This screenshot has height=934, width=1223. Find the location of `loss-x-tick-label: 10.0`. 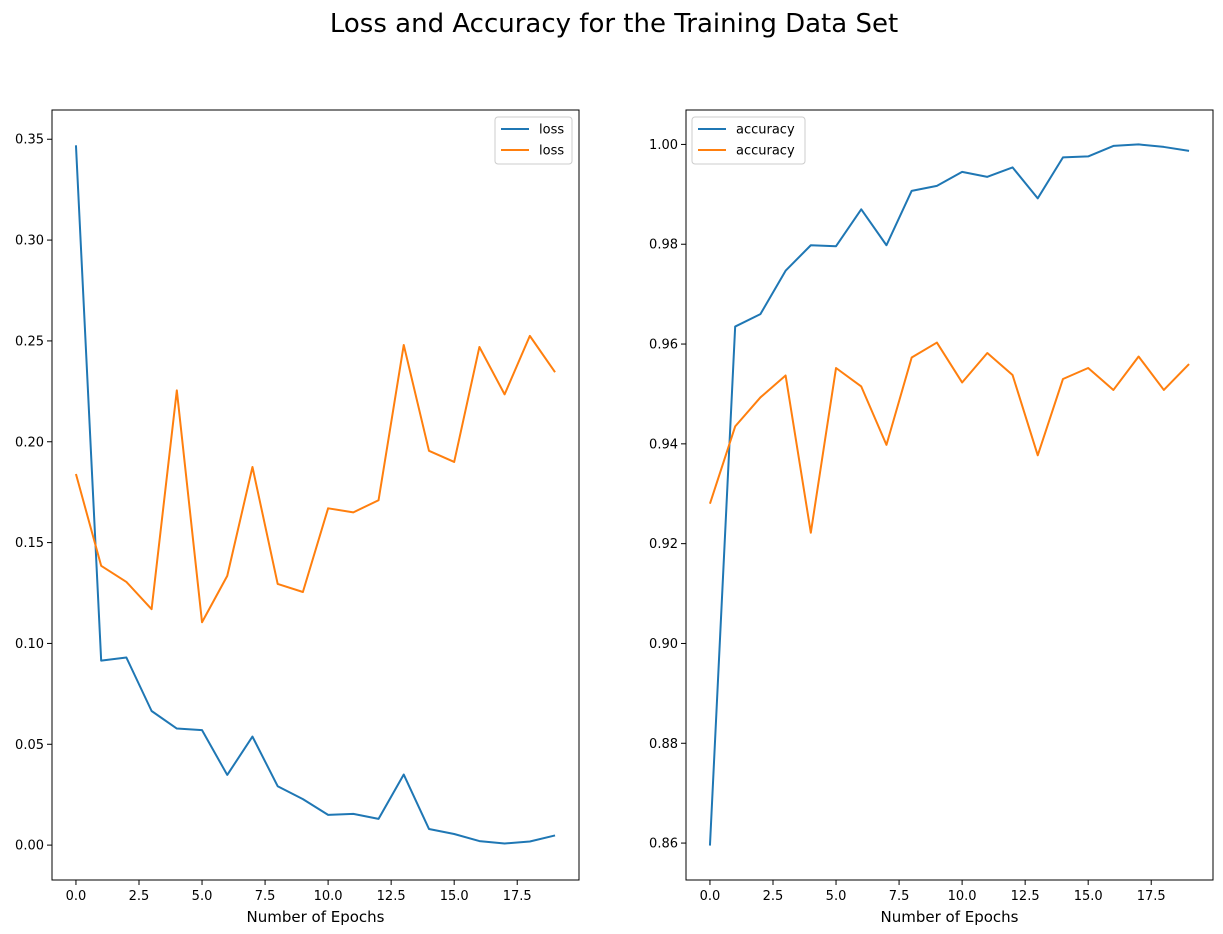

loss-x-tick-label: 10.0 is located at coordinates (328, 896).